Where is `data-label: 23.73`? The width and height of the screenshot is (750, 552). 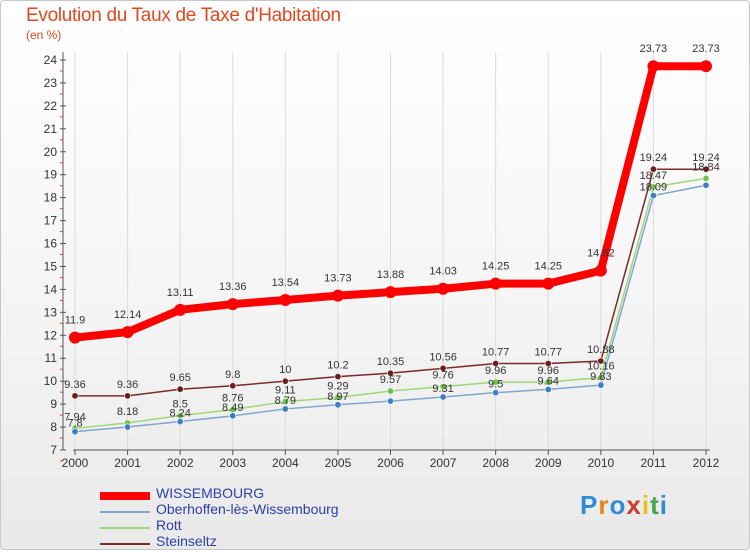
data-label: 23.73 is located at coordinates (654, 49).